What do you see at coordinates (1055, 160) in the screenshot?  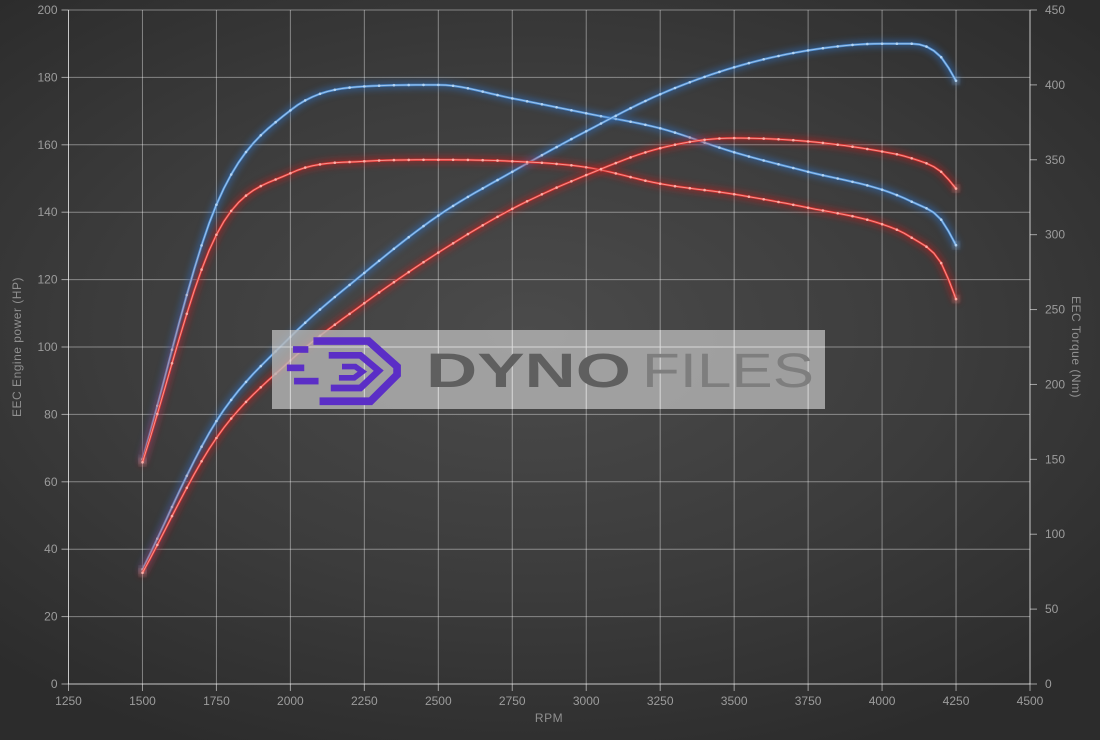 I see `right-tick-label-350: 350` at bounding box center [1055, 160].